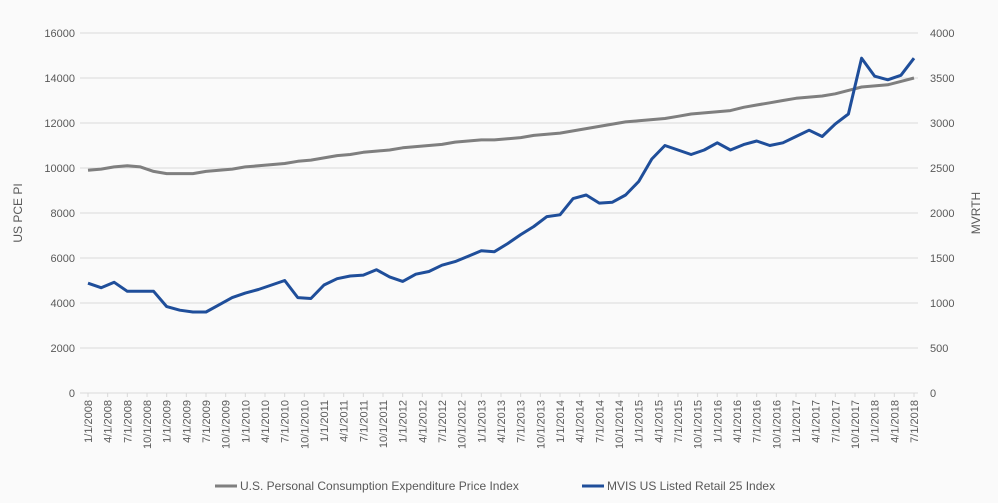  What do you see at coordinates (148, 424) in the screenshot?
I see `x-tick-label: 10/1/2008` at bounding box center [148, 424].